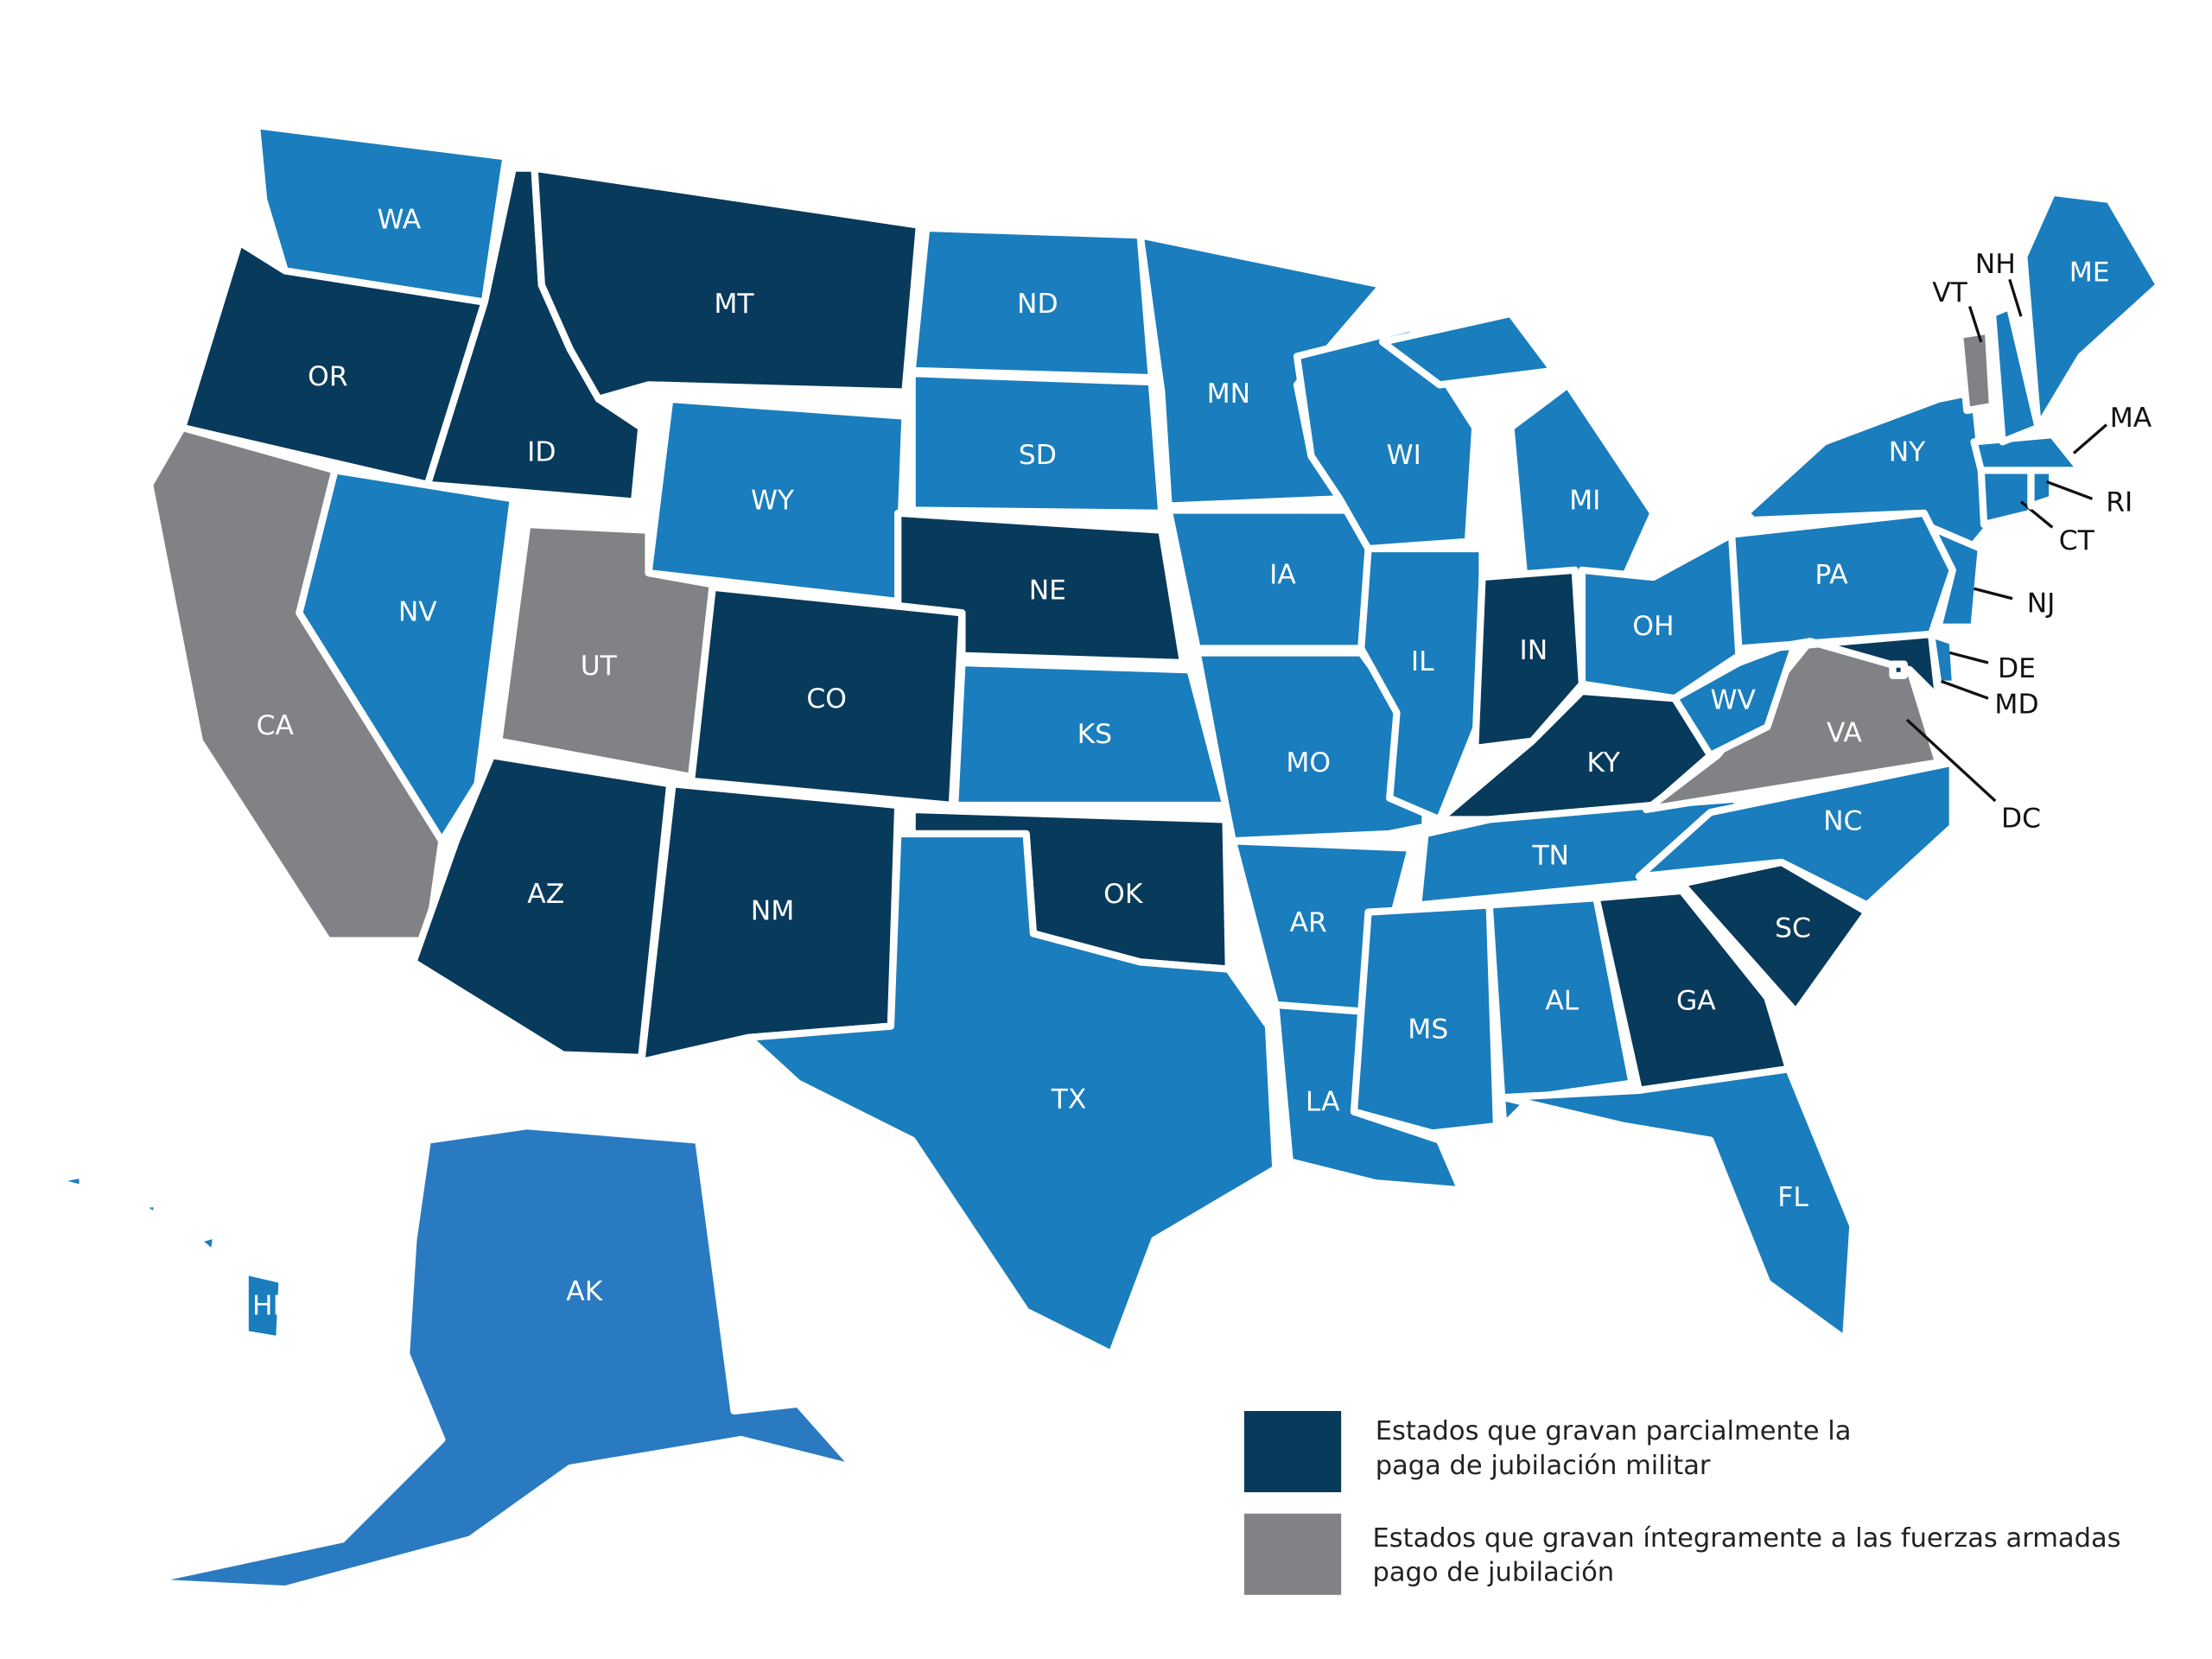 This screenshot has width=2212, height=1659. I want to click on state-label: DC, so click(2021, 818).